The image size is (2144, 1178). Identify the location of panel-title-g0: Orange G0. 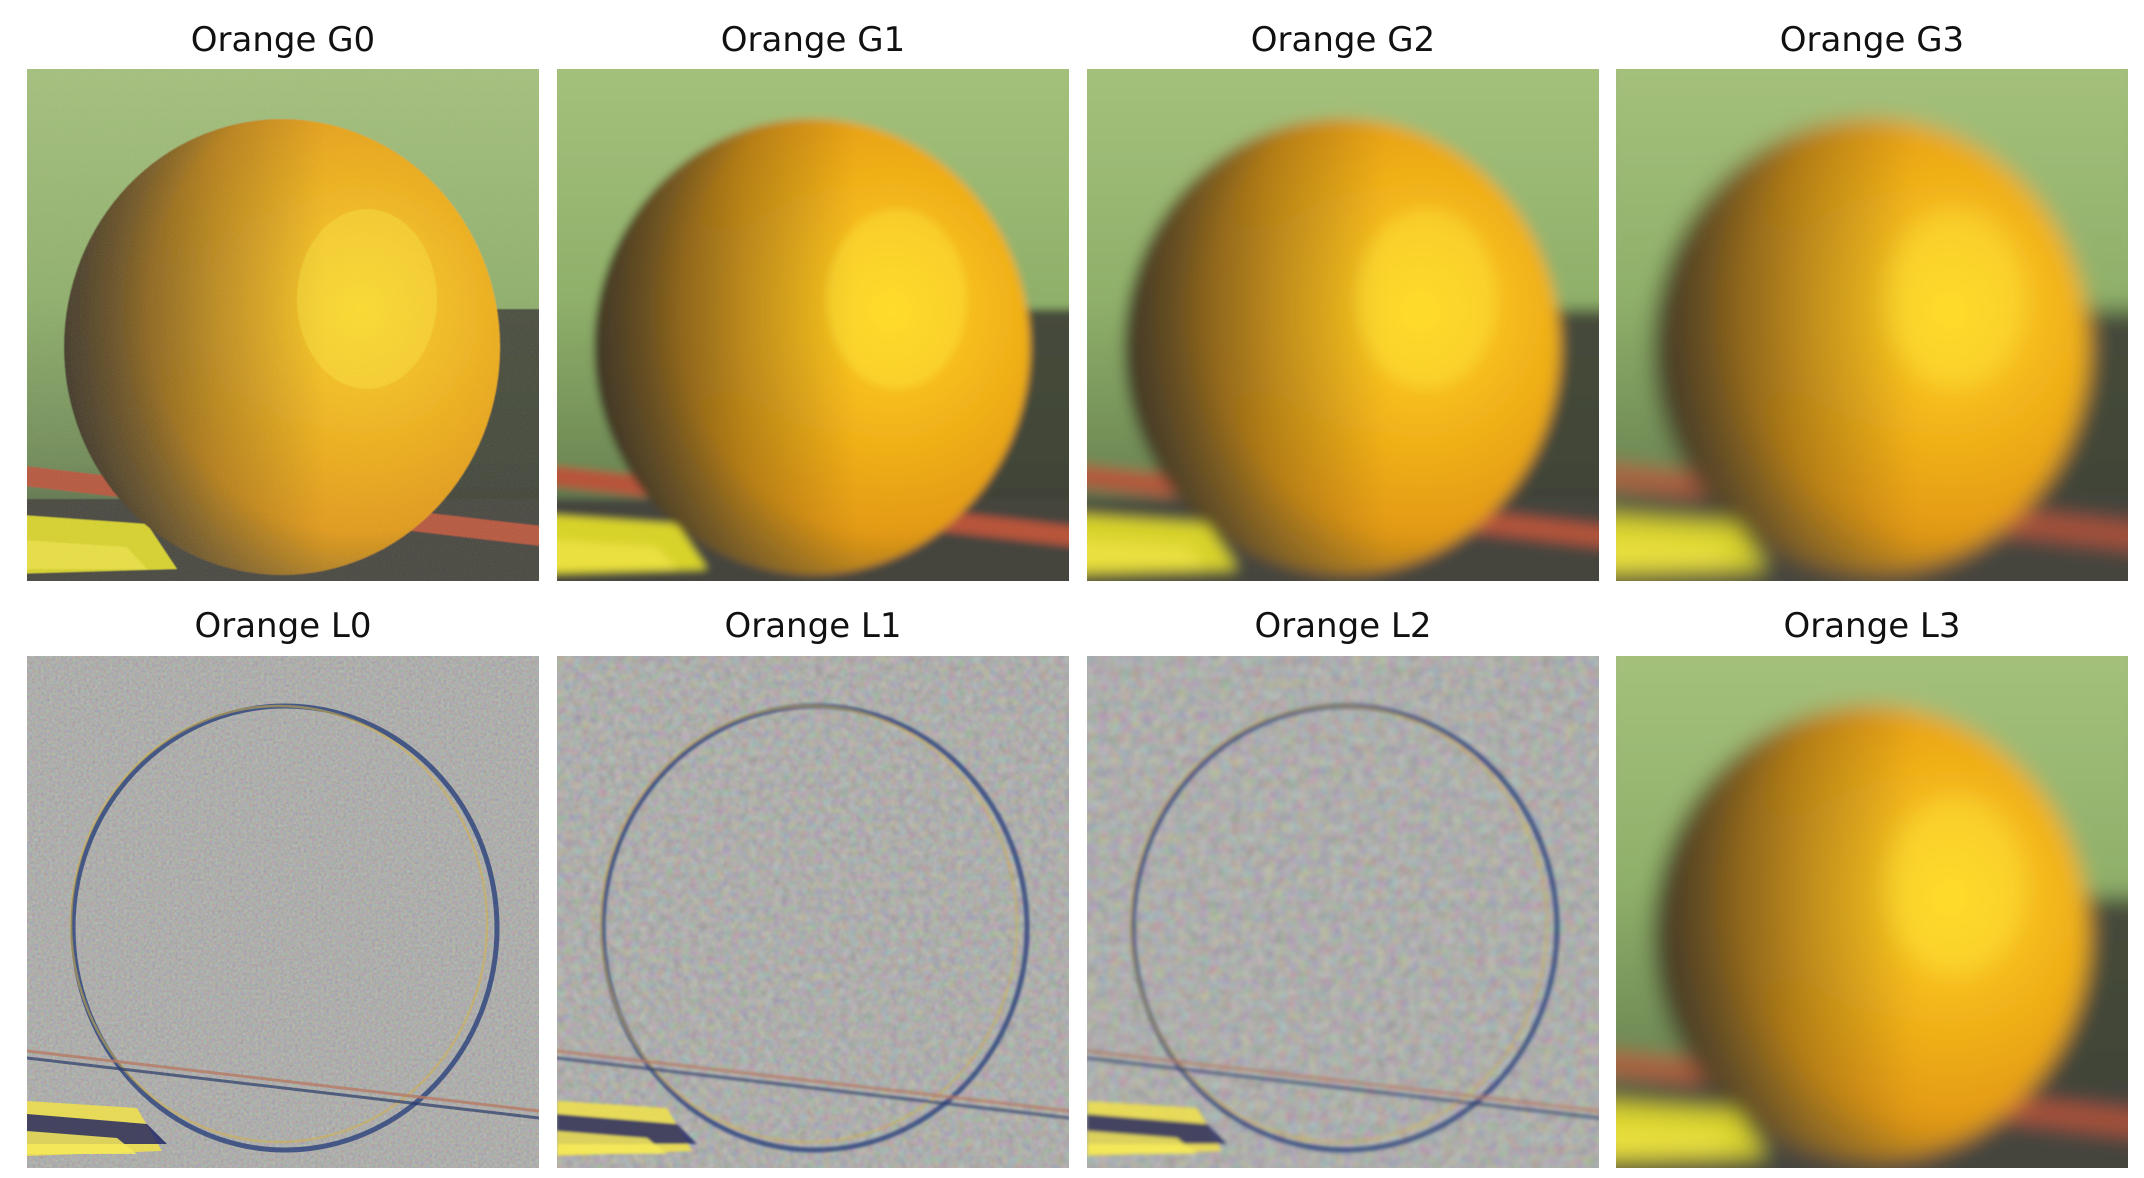
(283, 40).